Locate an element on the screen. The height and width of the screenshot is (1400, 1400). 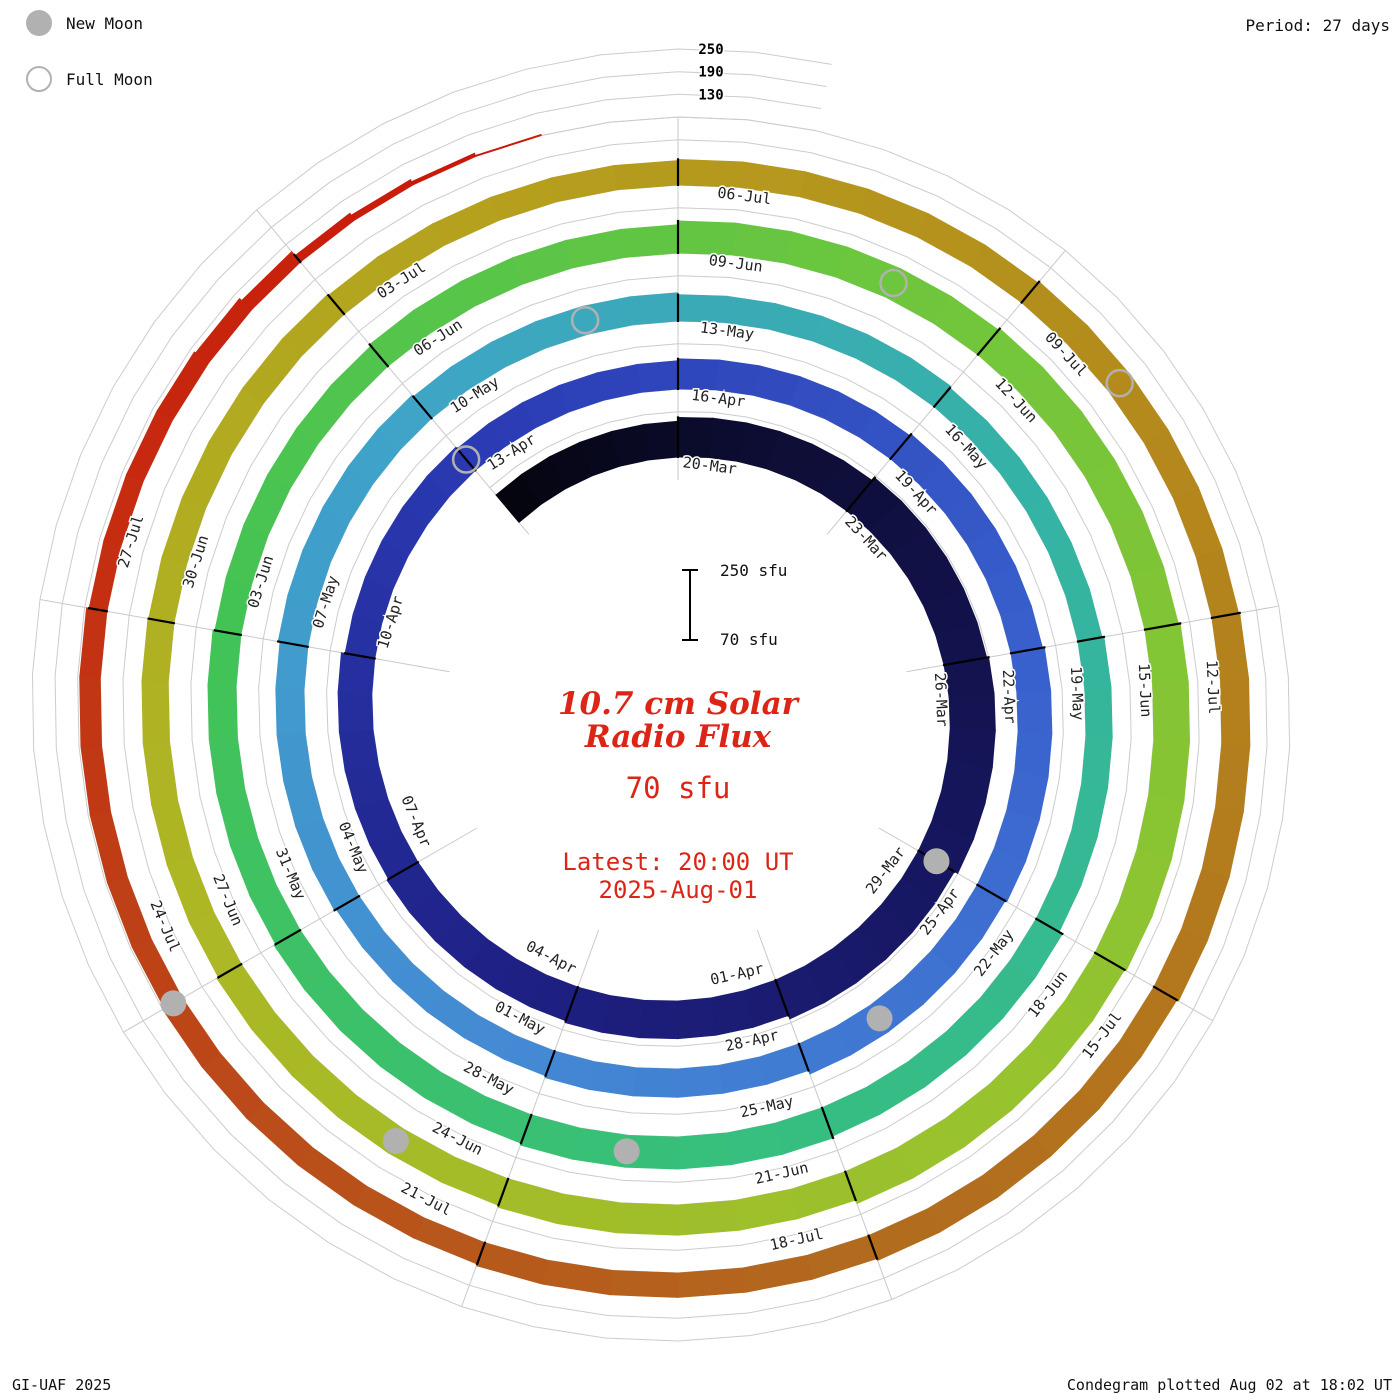
date-label-21-Jun: 21-Jun is located at coordinates (781, 1172).